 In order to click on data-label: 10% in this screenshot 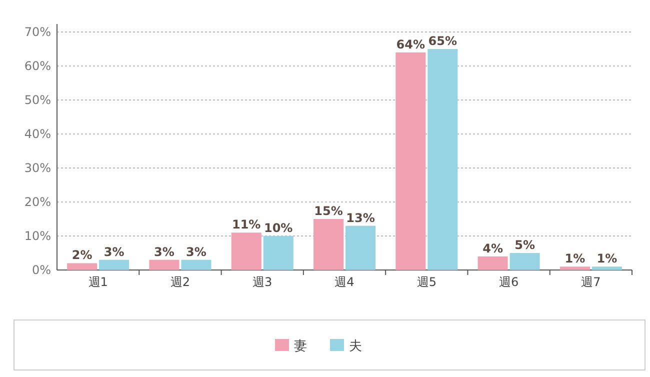, I will do `click(278, 228)`.